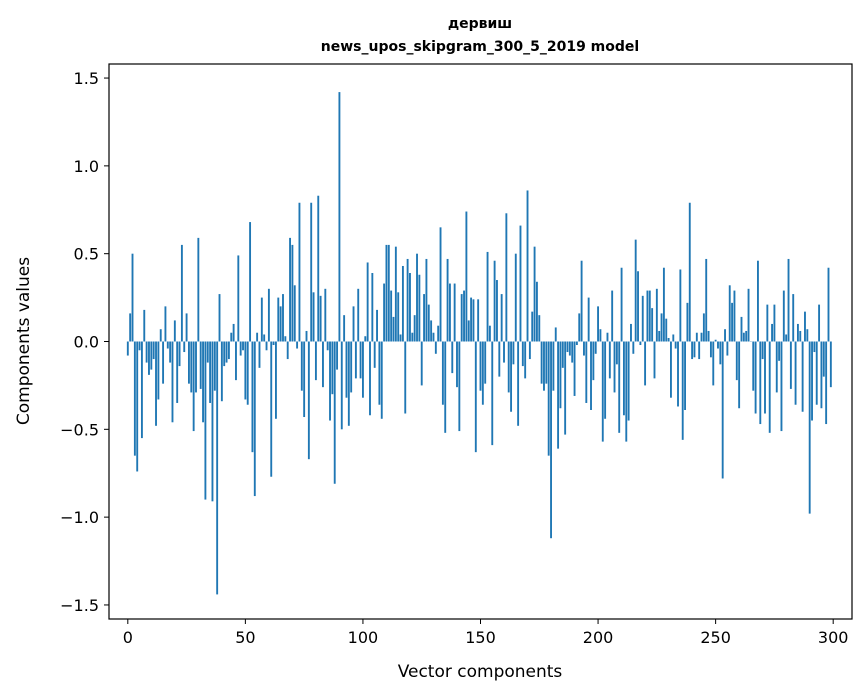 The height and width of the screenshot is (696, 867). What do you see at coordinates (86, 342) in the screenshot?
I see `y-tick-label: 0.0` at bounding box center [86, 342].